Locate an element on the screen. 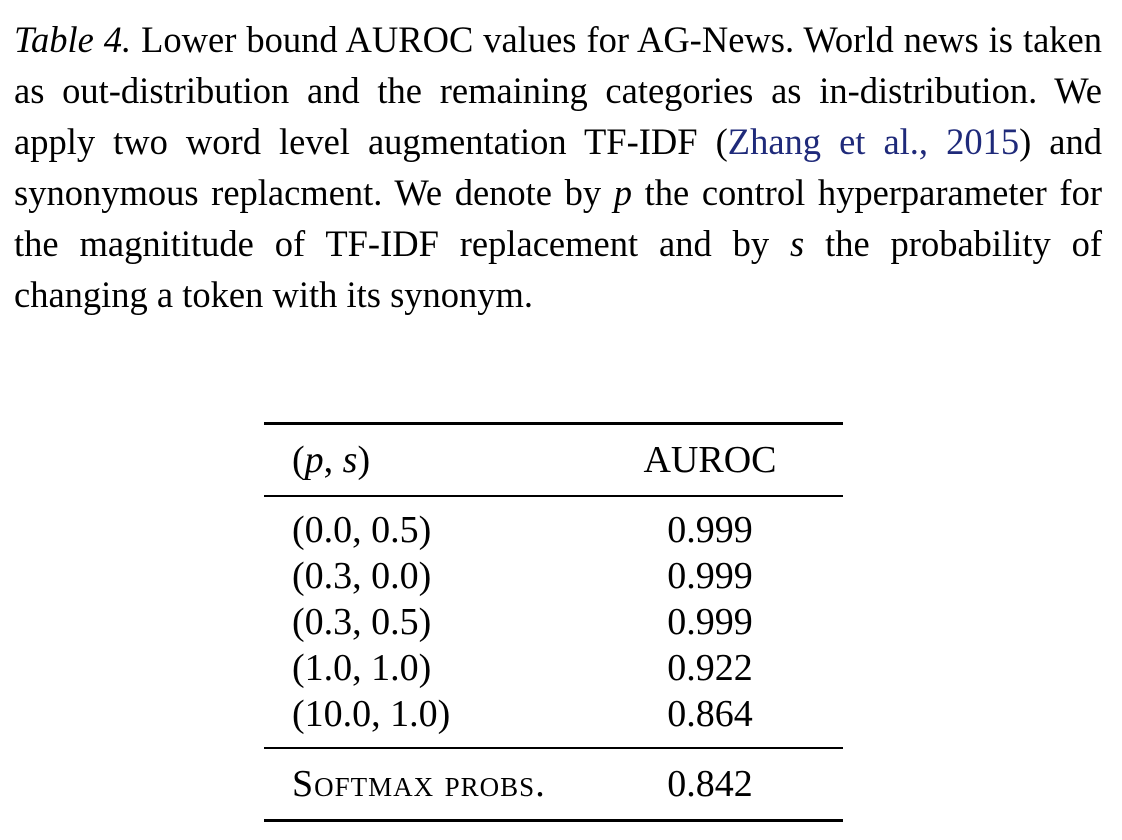 The width and height of the screenshot is (1122, 840). table-row: (10.0, 1.0) 0.864 is located at coordinates (553, 719).